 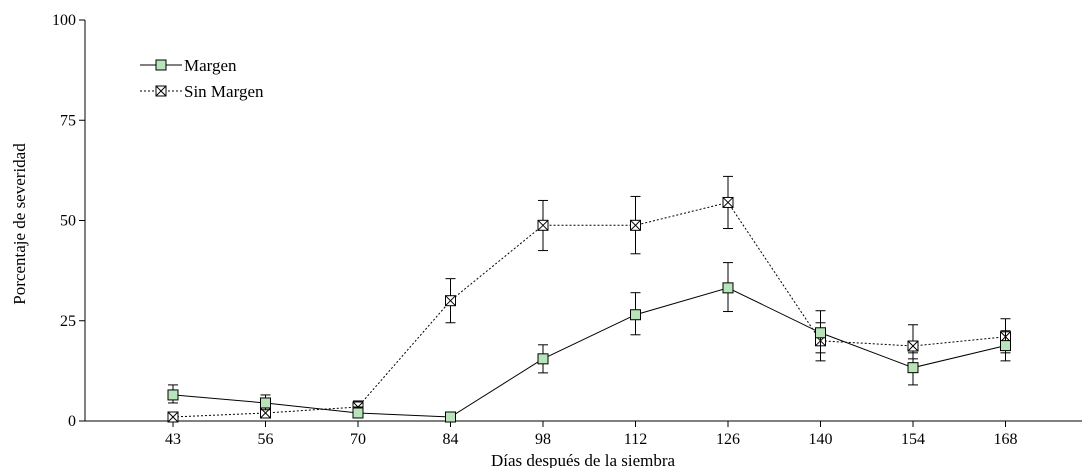 I want to click on y-tick-label: 100, so click(x=64, y=20).